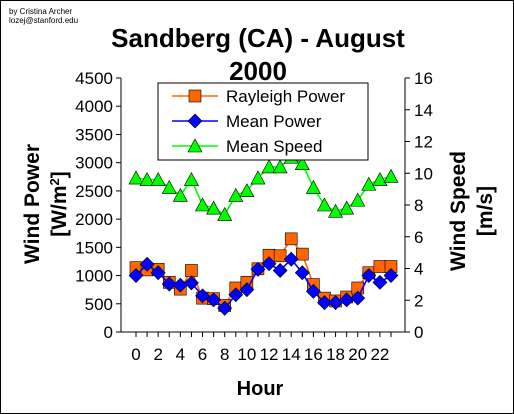  Describe the element at coordinates (94, 163) in the screenshot. I see `y-left-tick-label: 3000` at that location.